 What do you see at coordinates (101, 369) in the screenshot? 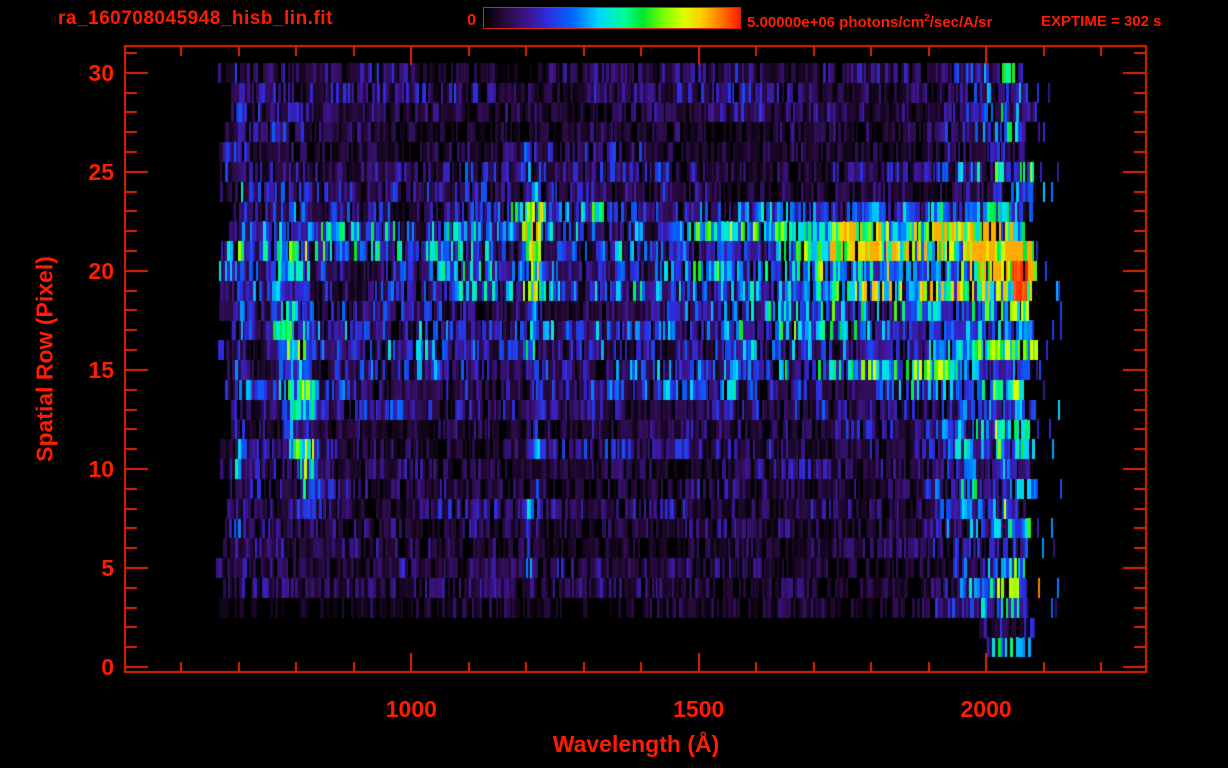
I see `y-tick-label: 15` at bounding box center [101, 369].